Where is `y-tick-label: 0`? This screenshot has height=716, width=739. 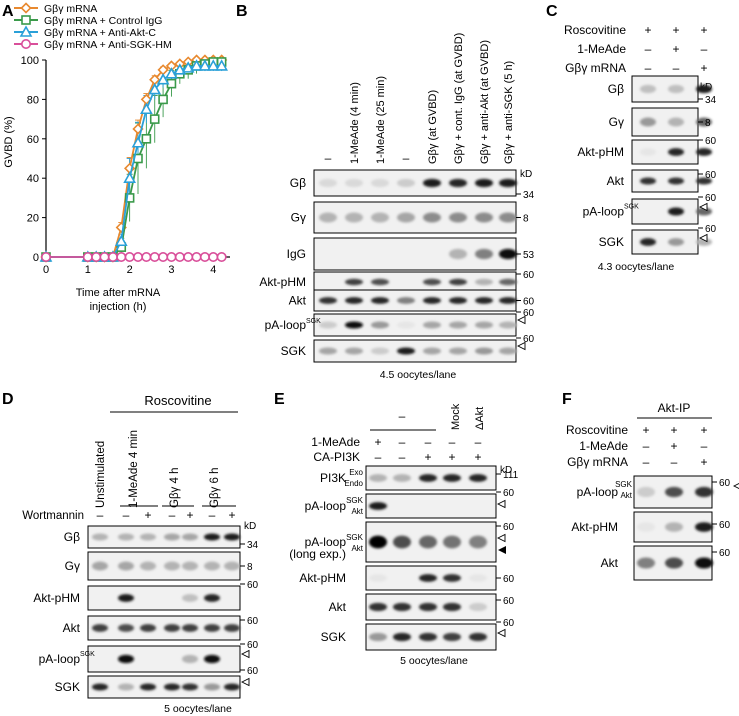
y-tick-label: 0 is located at coordinates (36, 258).